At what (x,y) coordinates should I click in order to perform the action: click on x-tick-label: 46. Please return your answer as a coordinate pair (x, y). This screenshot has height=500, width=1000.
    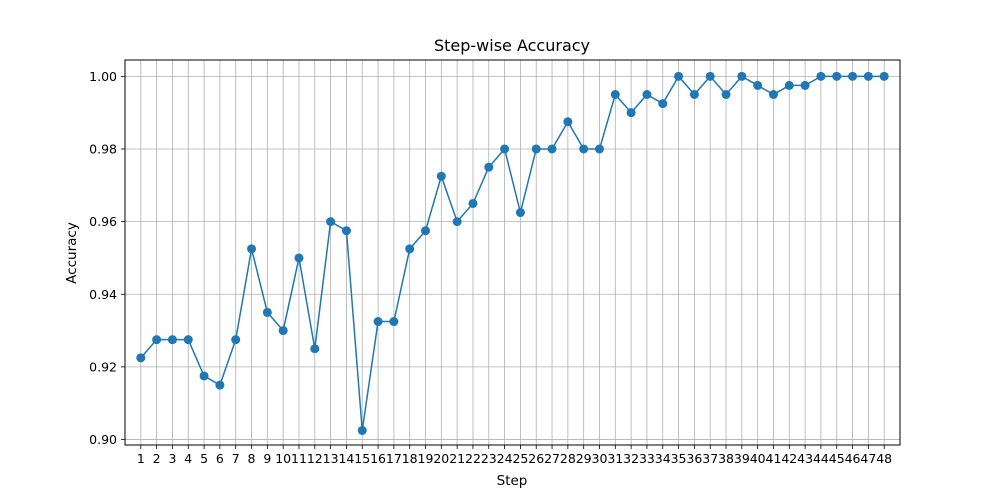
    Looking at the image, I should click on (853, 458).